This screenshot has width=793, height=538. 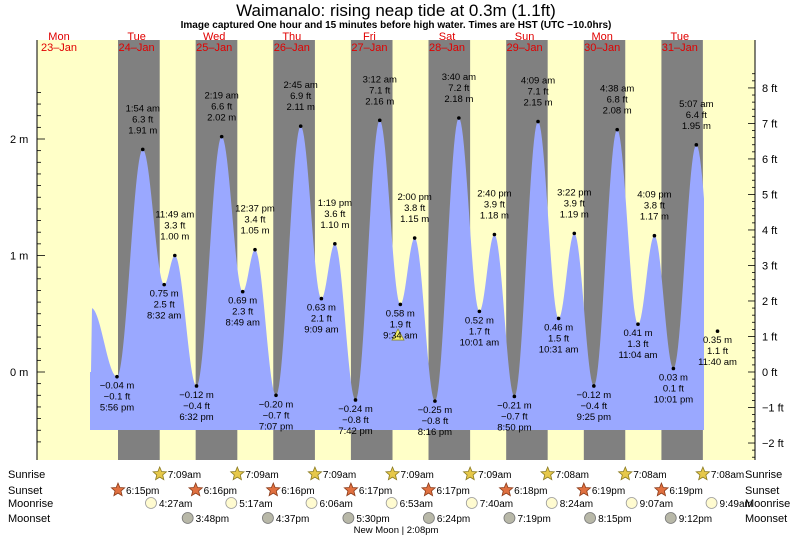 What do you see at coordinates (301, 107) in the screenshot?
I see `tide-event-label: 2.11 m` at bounding box center [301, 107].